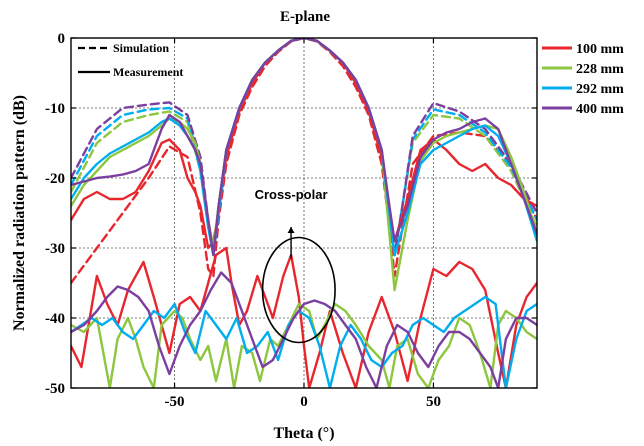  Describe the element at coordinates (583, 79) in the screenshot. I see `color-legend: 100 mm 228 mm 292 mm 400 mm` at that location.